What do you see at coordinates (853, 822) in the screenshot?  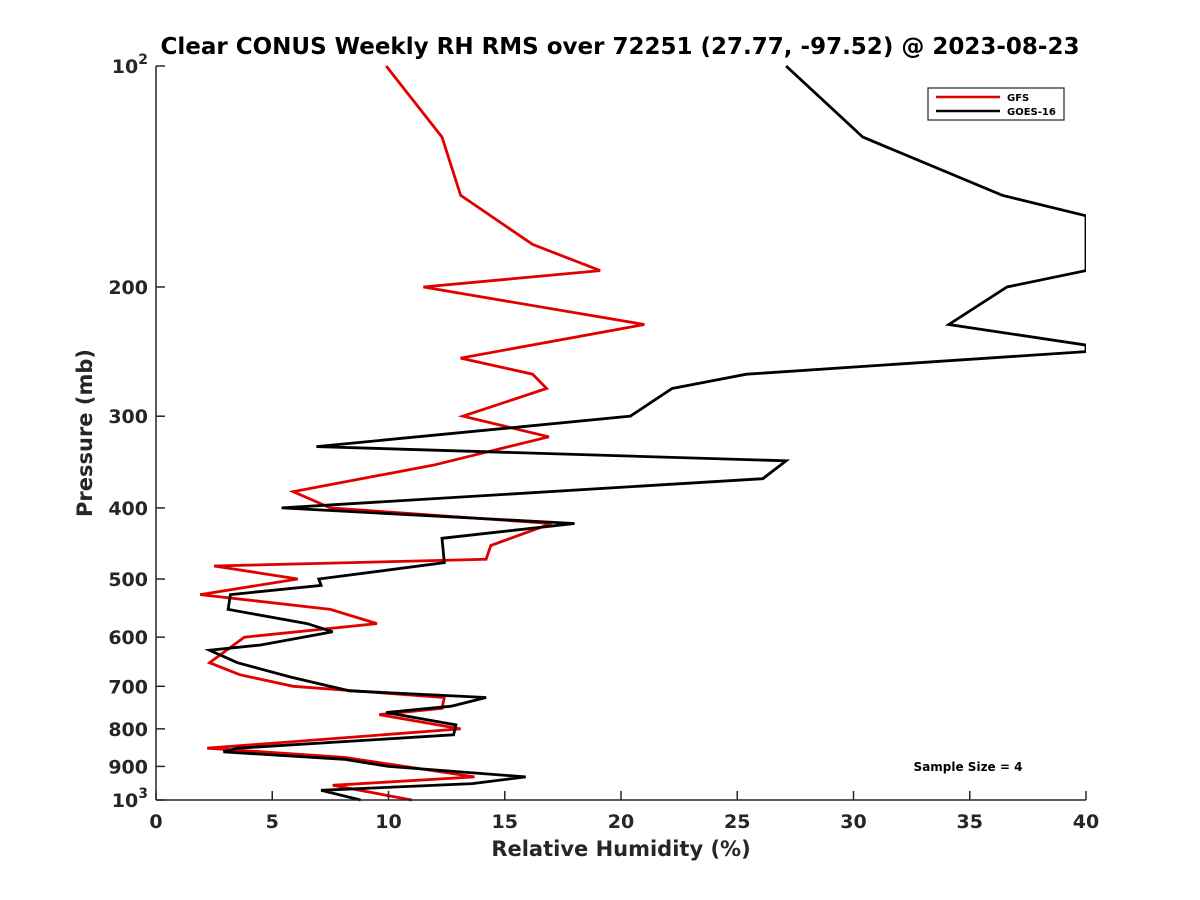 I see `x-tick-label: 30` at bounding box center [853, 822].